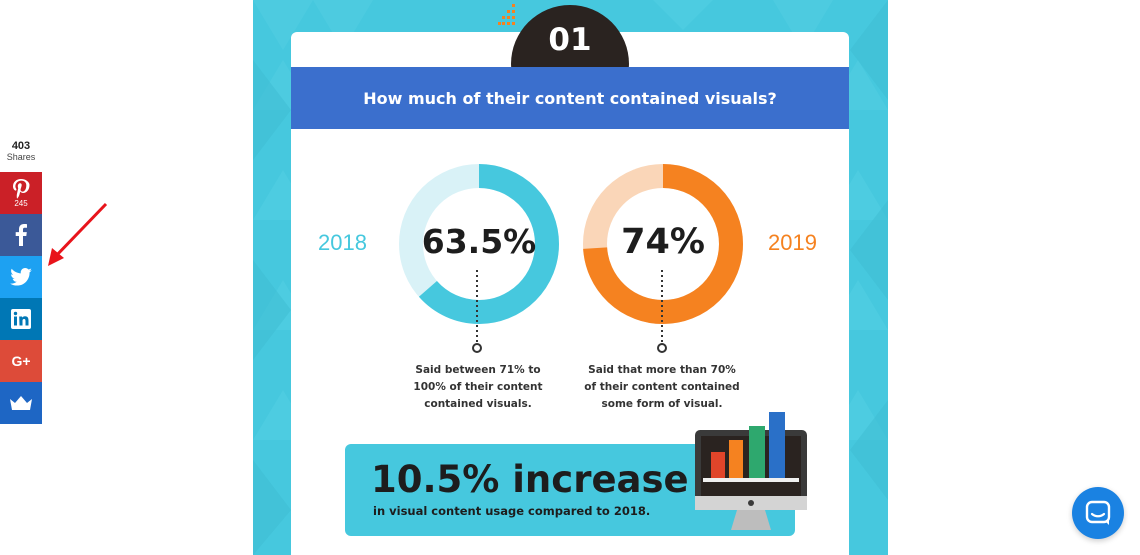 This screenshot has width=1140, height=555. I want to click on dots-logo-icon, so click(506, 14).